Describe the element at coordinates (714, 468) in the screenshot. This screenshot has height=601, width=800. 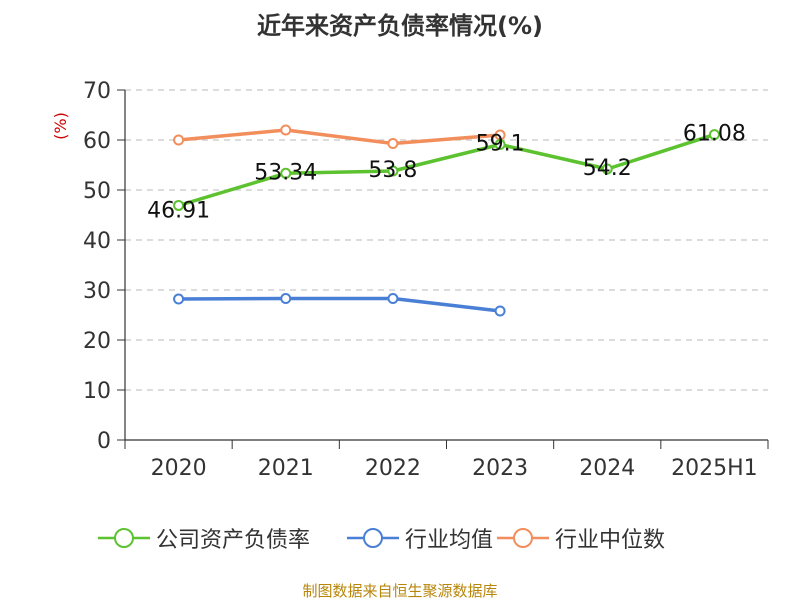
I see `x-tick-label: 2025H1` at that location.